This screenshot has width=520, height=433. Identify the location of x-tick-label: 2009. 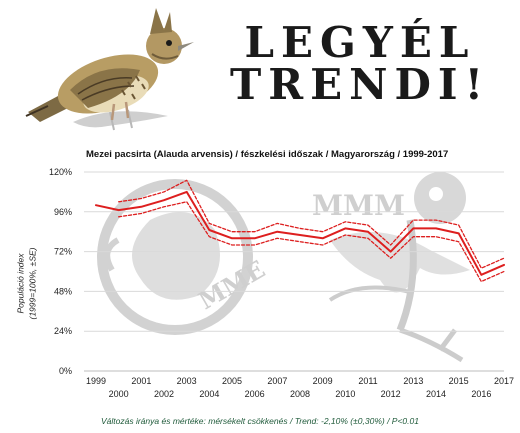
(323, 381).